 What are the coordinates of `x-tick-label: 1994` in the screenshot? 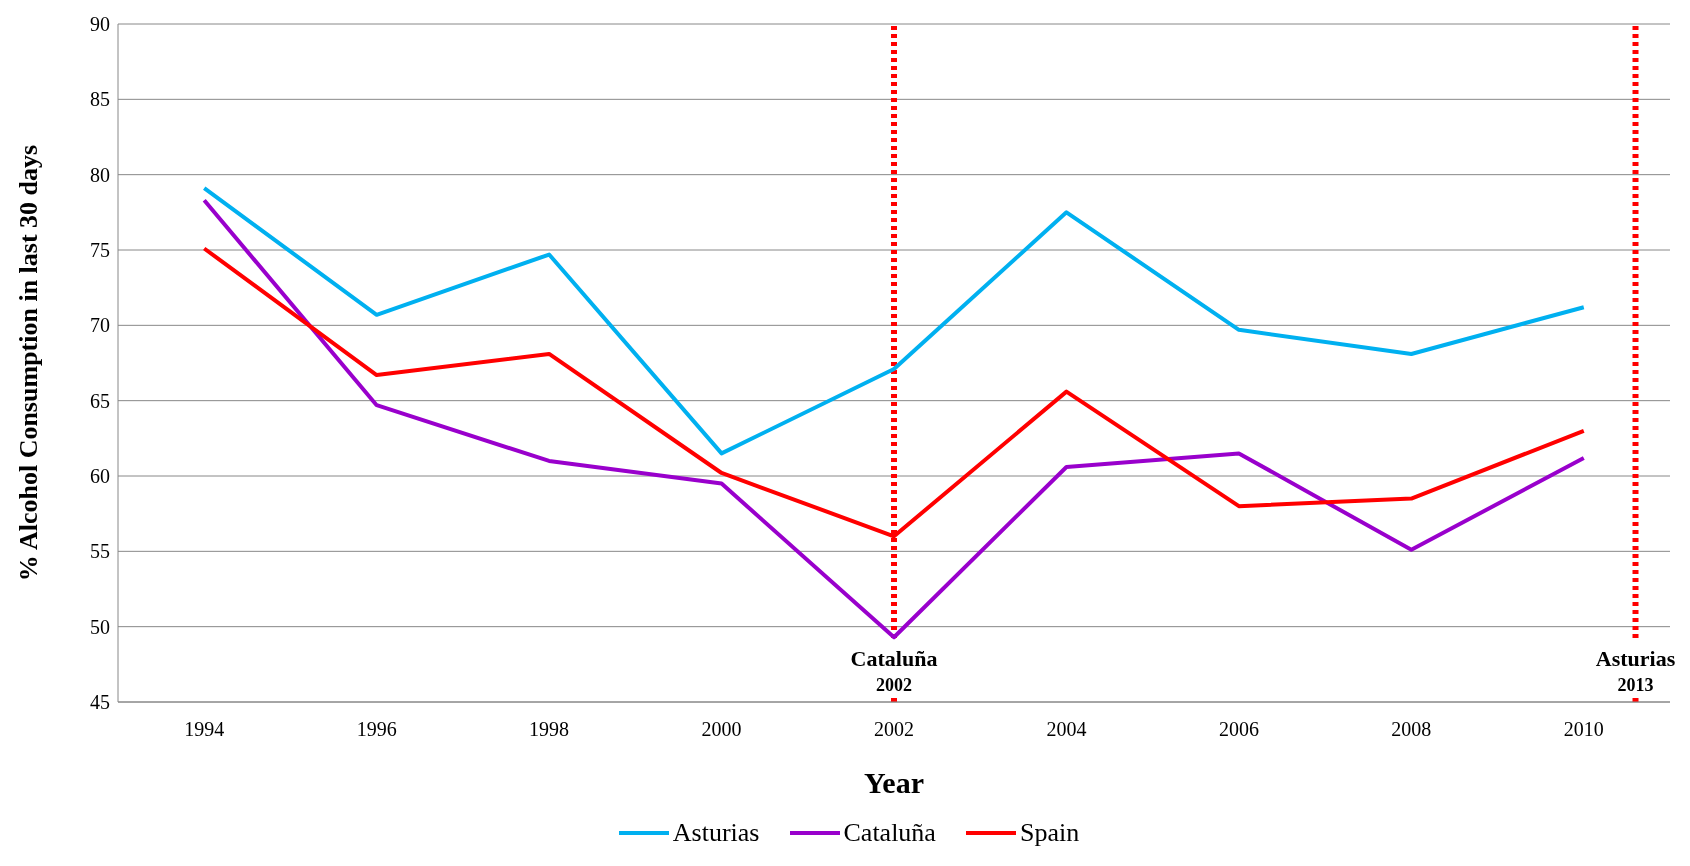 It's located at (204, 729).